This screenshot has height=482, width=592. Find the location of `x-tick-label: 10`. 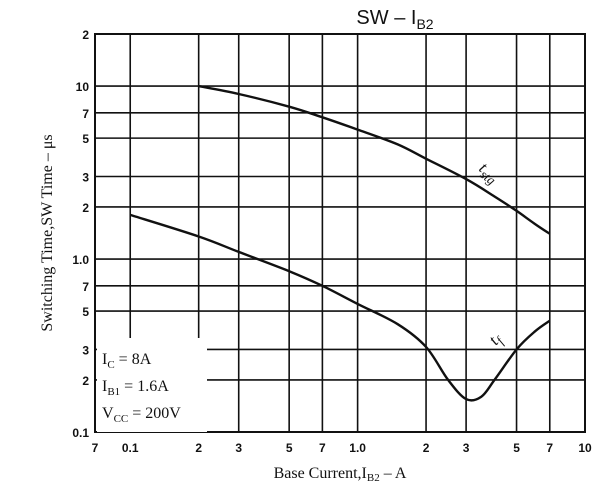

x-tick-label: 10 is located at coordinates (585, 448).